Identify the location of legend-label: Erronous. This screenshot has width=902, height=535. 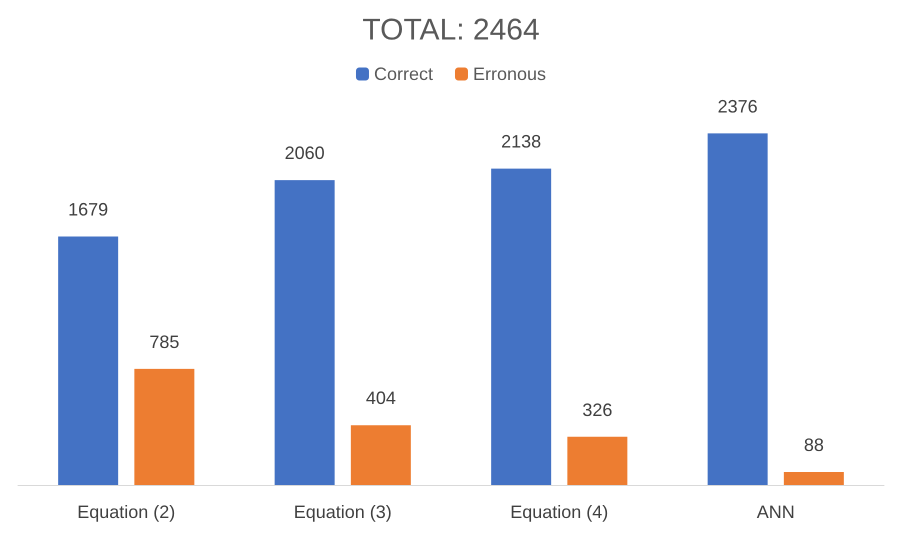
(509, 74).